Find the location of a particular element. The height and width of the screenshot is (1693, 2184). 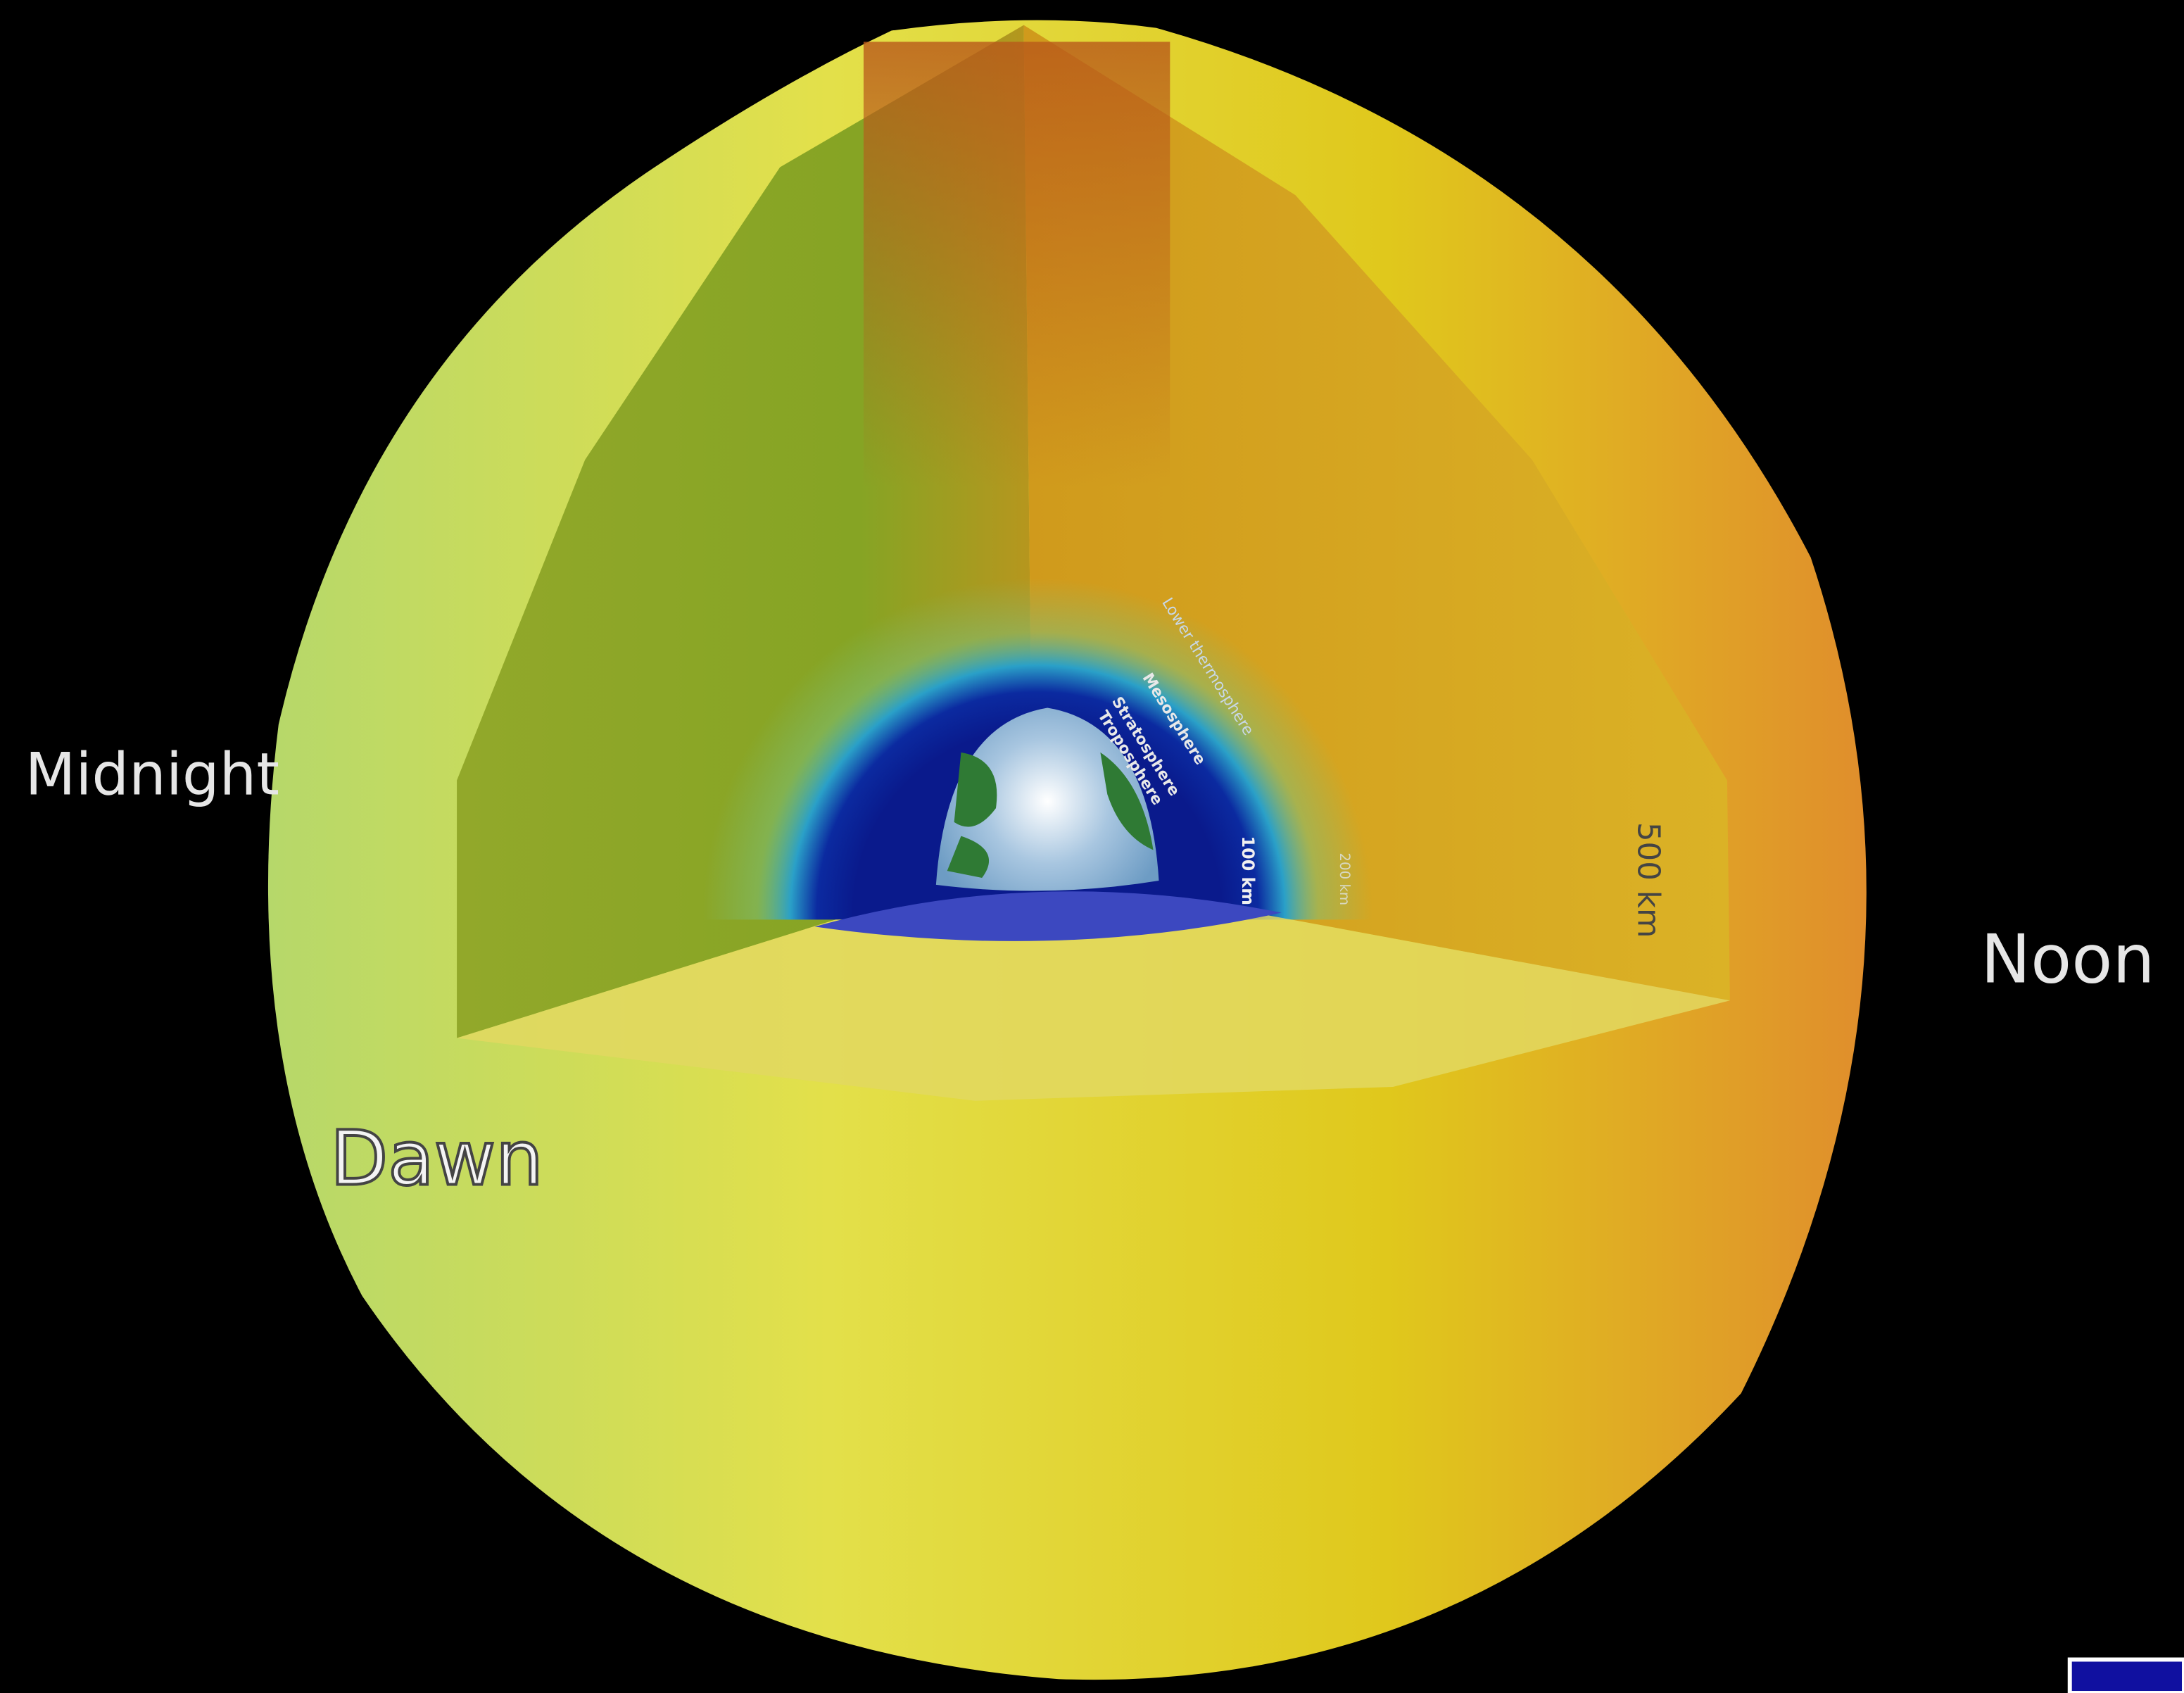

cutaway-floor is located at coordinates (1094, 1006).